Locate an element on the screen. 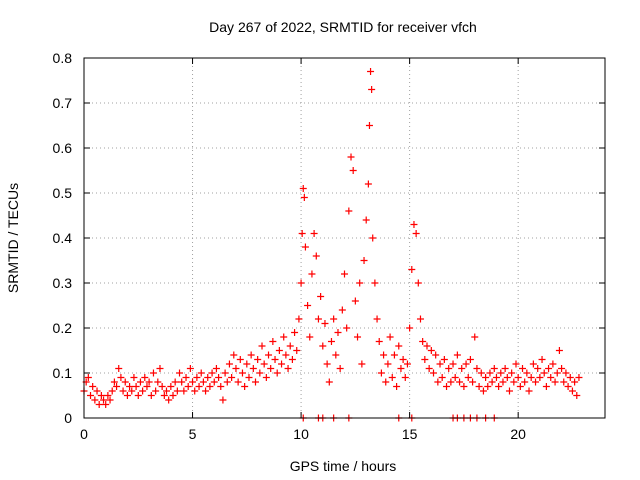 This screenshot has height=480, width=640. x-tick-label: 10 is located at coordinates (301, 434).